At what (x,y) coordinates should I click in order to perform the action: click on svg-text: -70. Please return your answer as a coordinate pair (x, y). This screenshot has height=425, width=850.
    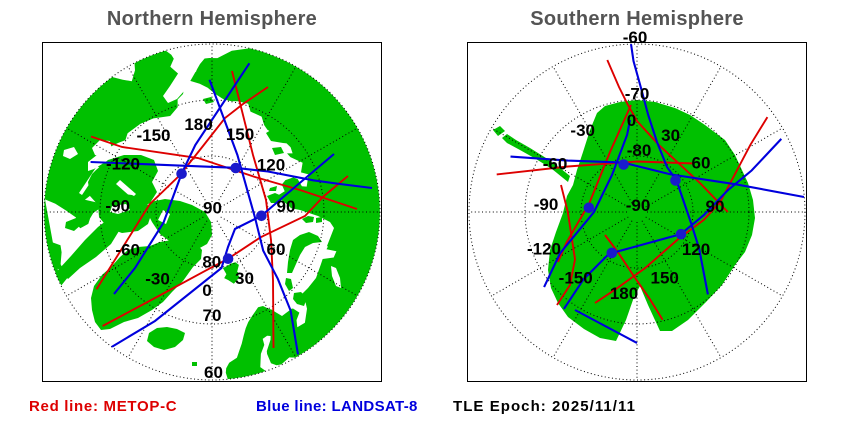
    Looking at the image, I should click on (637, 94).